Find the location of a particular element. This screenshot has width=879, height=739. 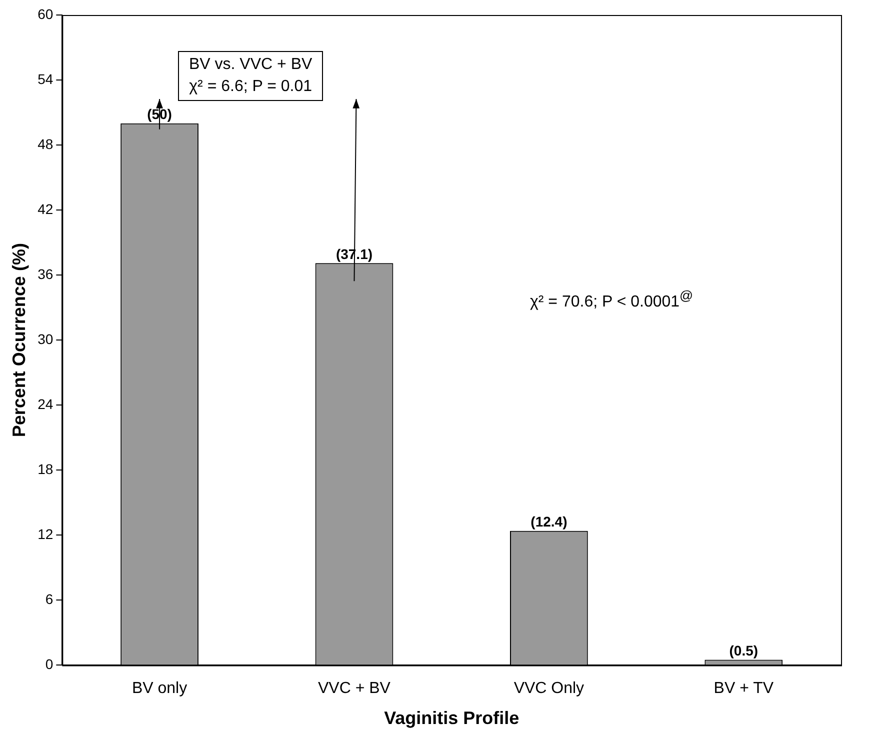

data-label: (12.4) is located at coordinates (549, 522).